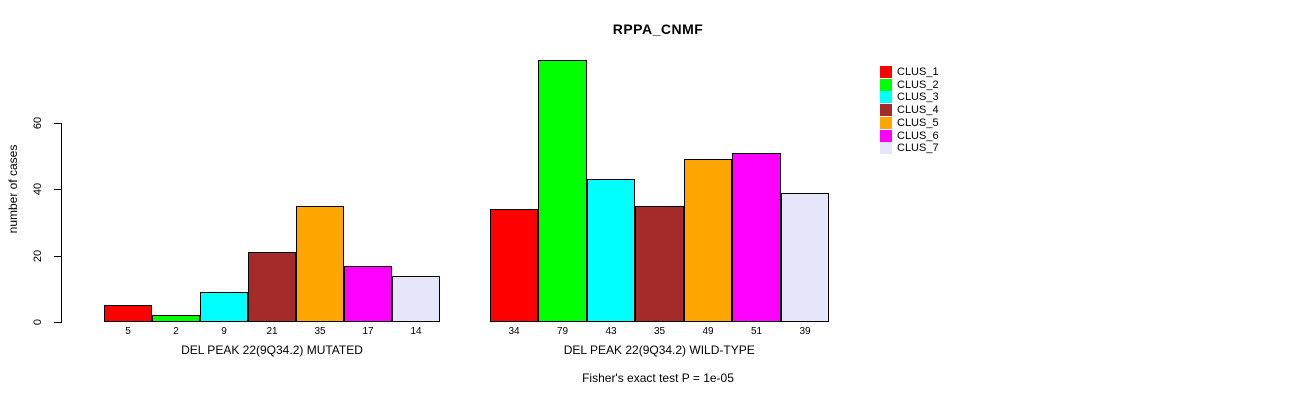 The height and width of the screenshot is (400, 1290). I want to click on legend-item-clus_6: CLUS_6, so click(909, 136).